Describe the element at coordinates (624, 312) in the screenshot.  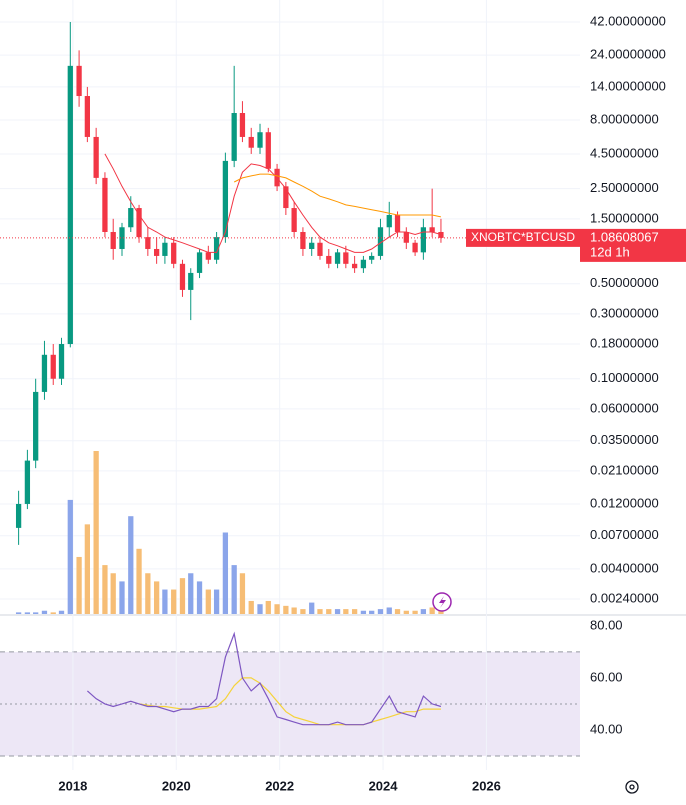
I see `y-tick-label: 0.30000000` at that location.